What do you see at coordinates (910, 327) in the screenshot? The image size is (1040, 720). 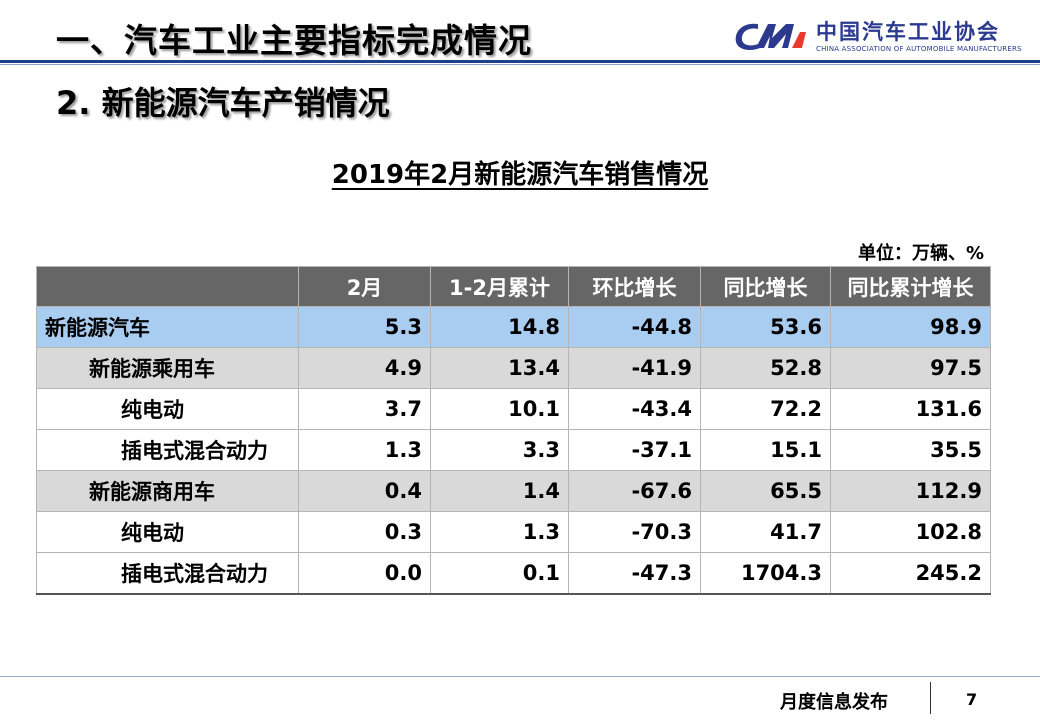 I see `table-cell: 98.9` at bounding box center [910, 327].